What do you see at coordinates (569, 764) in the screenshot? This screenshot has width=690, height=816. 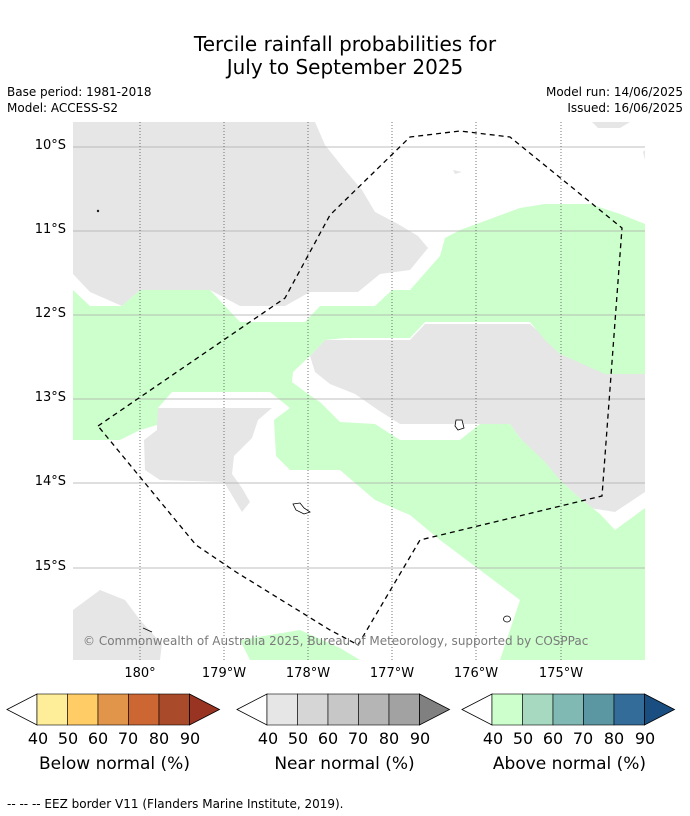 I see `above-normal-title: Above normal (%)` at bounding box center [569, 764].